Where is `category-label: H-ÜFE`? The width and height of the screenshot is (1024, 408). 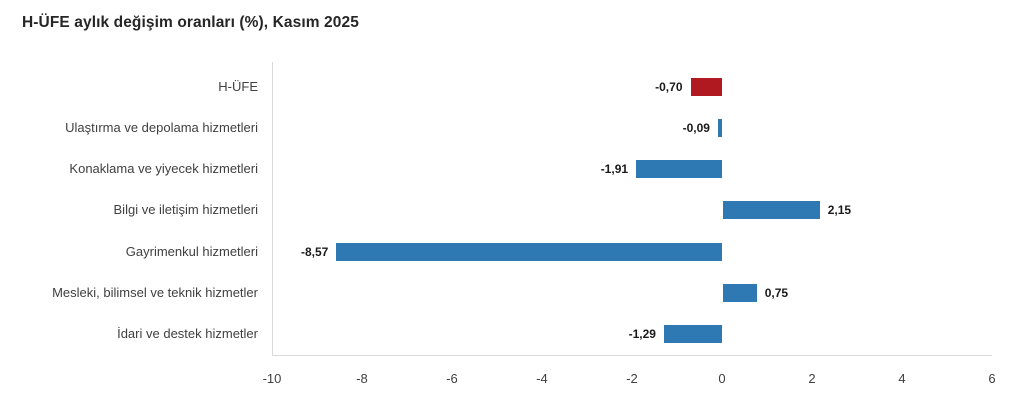
category-label: H-ÜFE is located at coordinates (238, 86).